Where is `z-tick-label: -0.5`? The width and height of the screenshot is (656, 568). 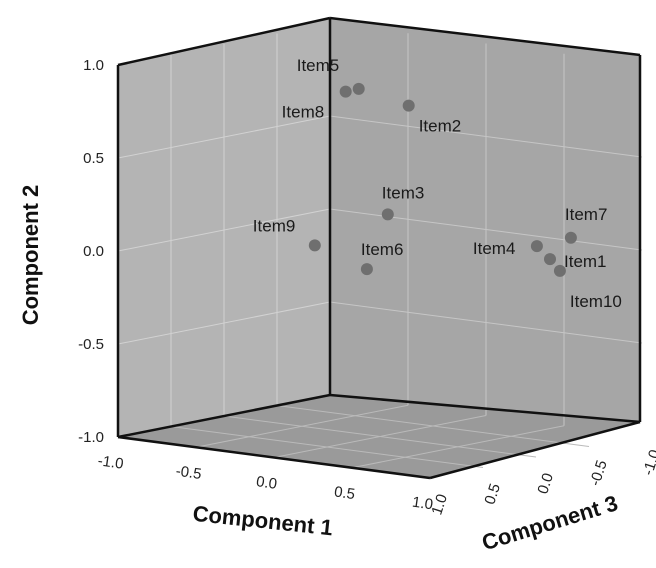
z-tick-label: -0.5 is located at coordinates (599, 473).